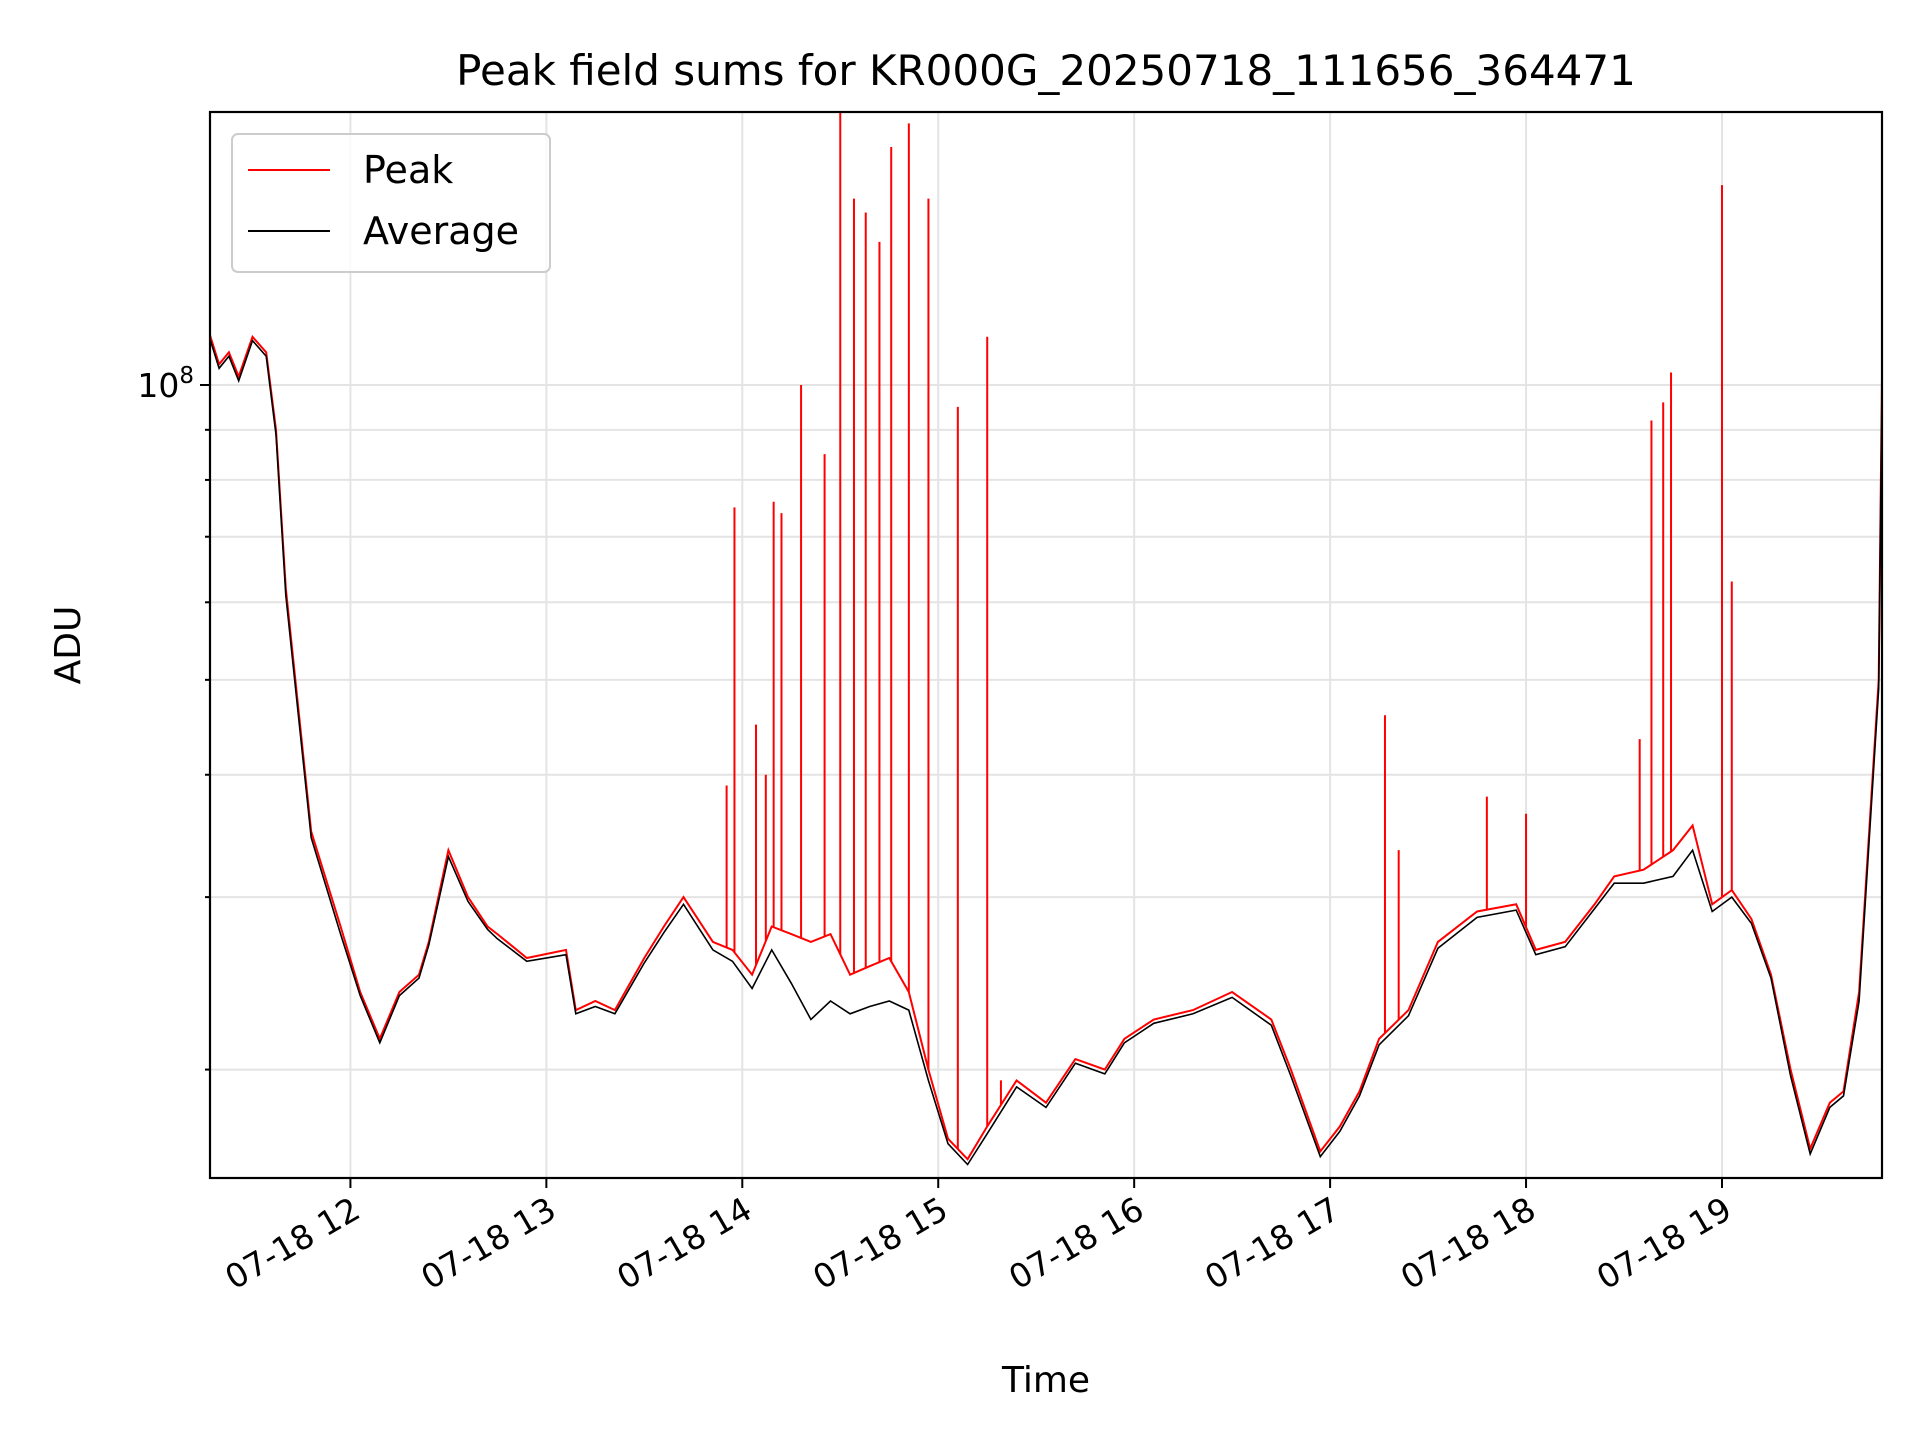  I want to click on x-tick-label: 07-18 16, so click(1076, 1243).